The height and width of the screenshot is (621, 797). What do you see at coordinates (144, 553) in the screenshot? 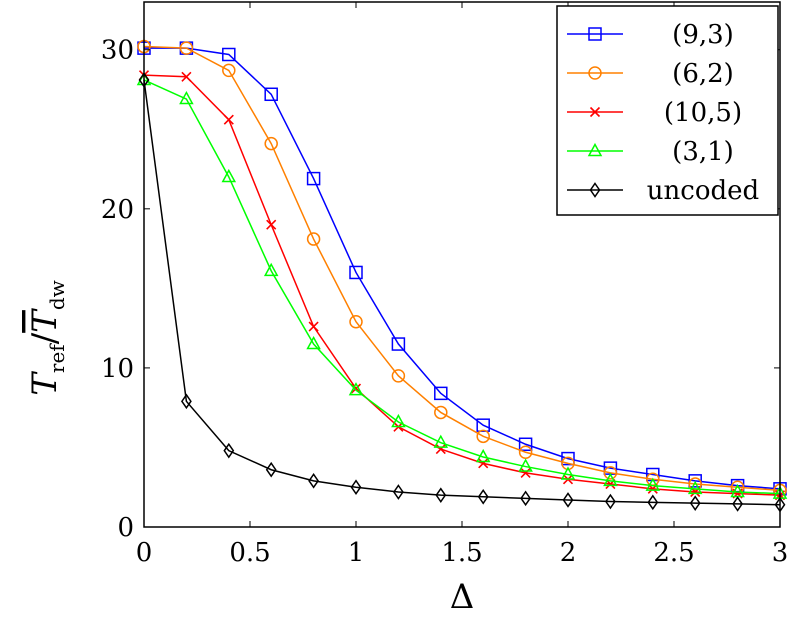
I see `x-tick-label: 0` at bounding box center [144, 553].